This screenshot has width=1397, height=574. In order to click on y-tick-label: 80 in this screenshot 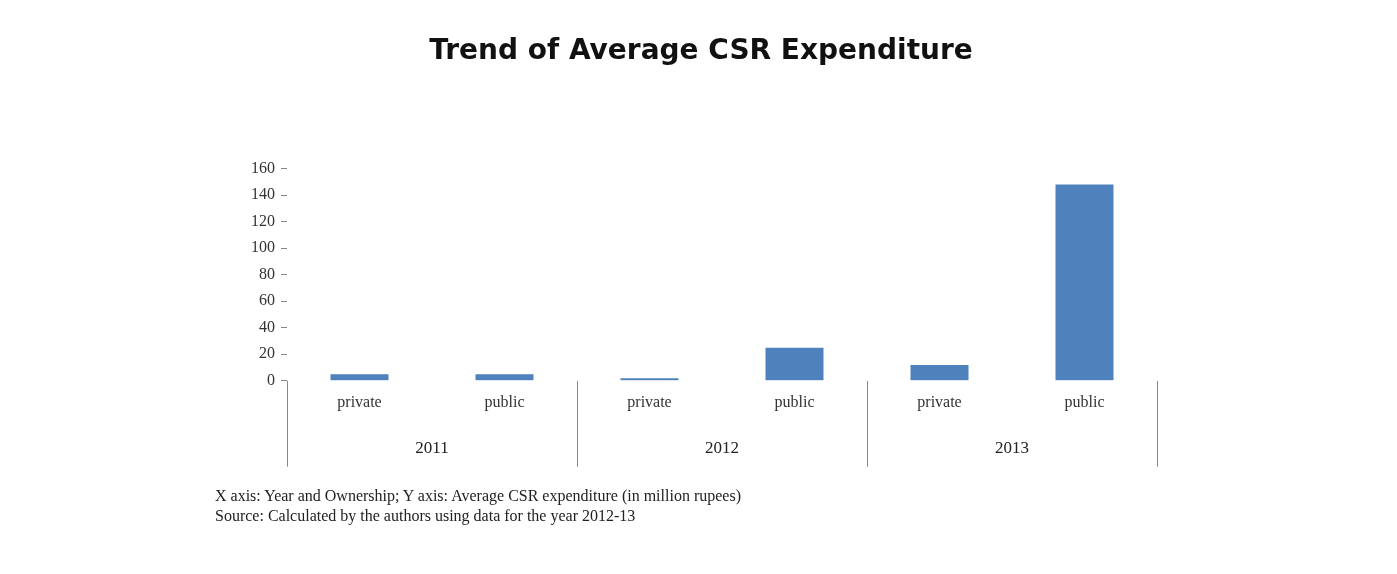, I will do `click(267, 273)`.